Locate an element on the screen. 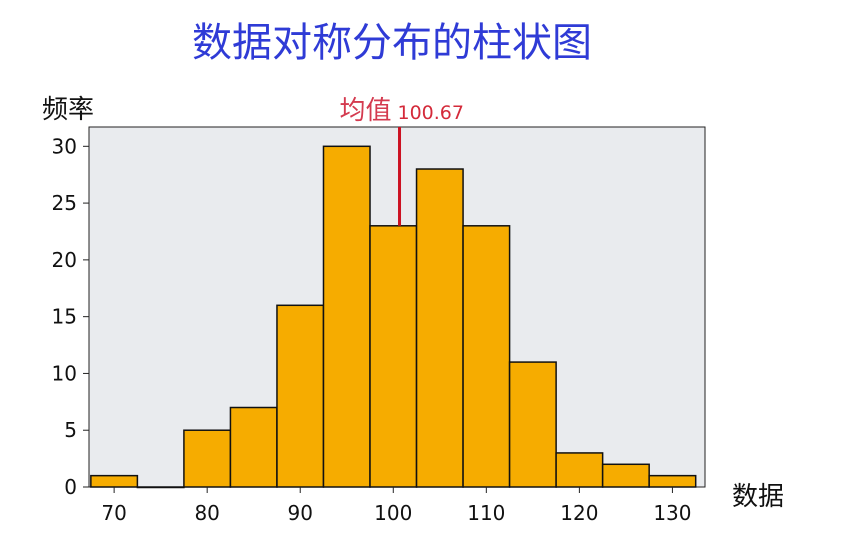 This screenshot has width=844, height=548. x-tick-label: 80 is located at coordinates (206, 513).